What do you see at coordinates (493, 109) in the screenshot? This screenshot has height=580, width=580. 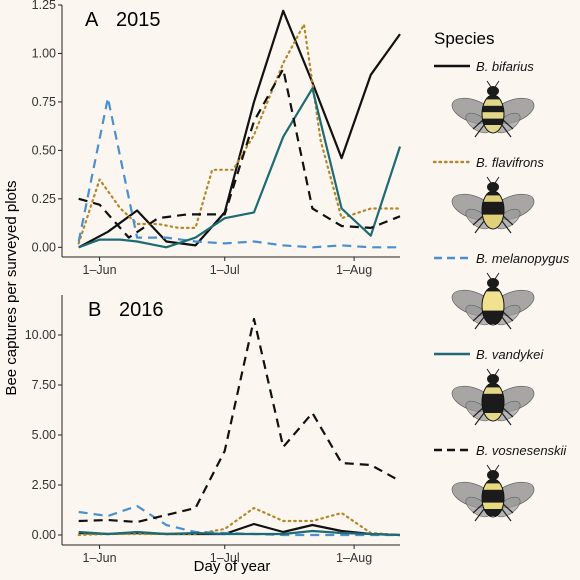 I see `bumblebee-bifarius-icon` at bounding box center [493, 109].